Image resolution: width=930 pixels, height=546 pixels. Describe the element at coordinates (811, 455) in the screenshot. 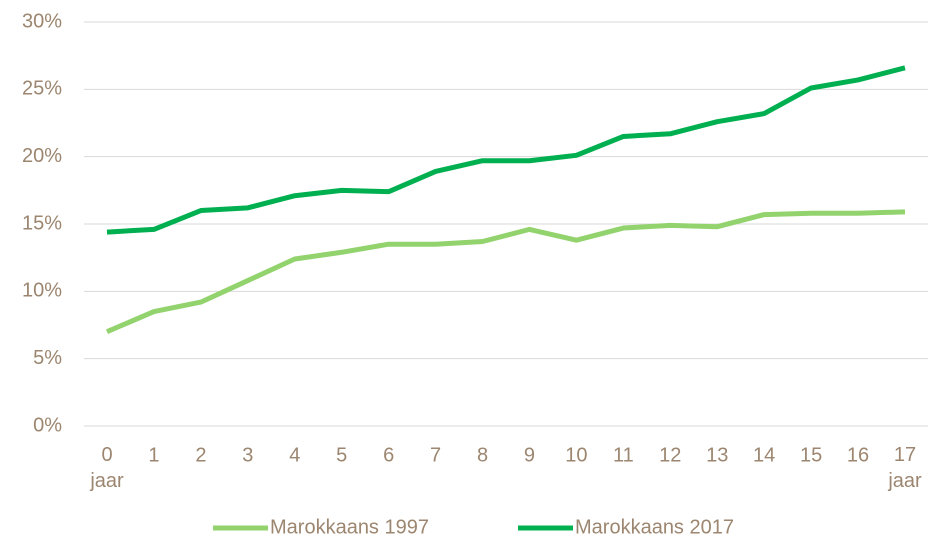

I see `x-tick-label: 15` at that location.